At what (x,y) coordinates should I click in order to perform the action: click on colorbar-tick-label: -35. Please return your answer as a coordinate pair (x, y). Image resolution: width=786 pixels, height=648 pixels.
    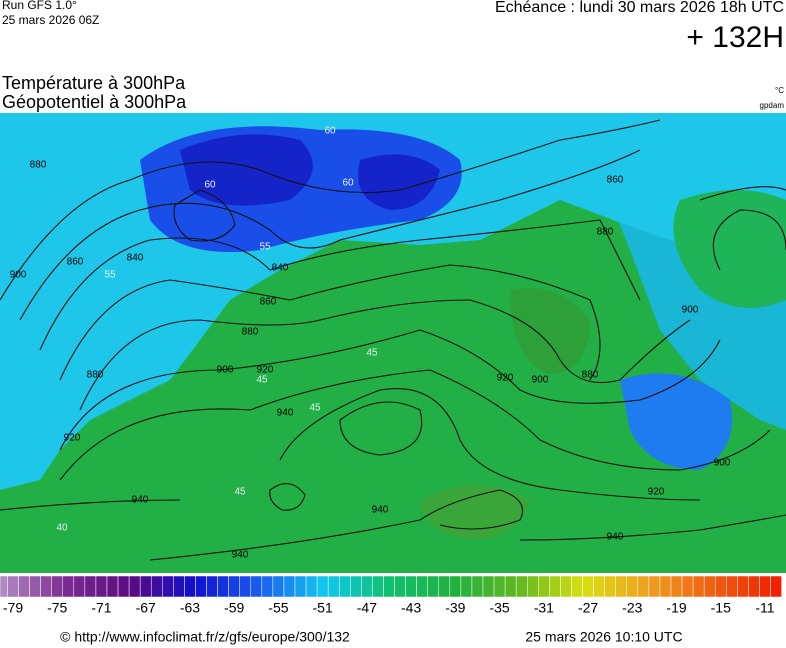
    Looking at the image, I should click on (499, 608).